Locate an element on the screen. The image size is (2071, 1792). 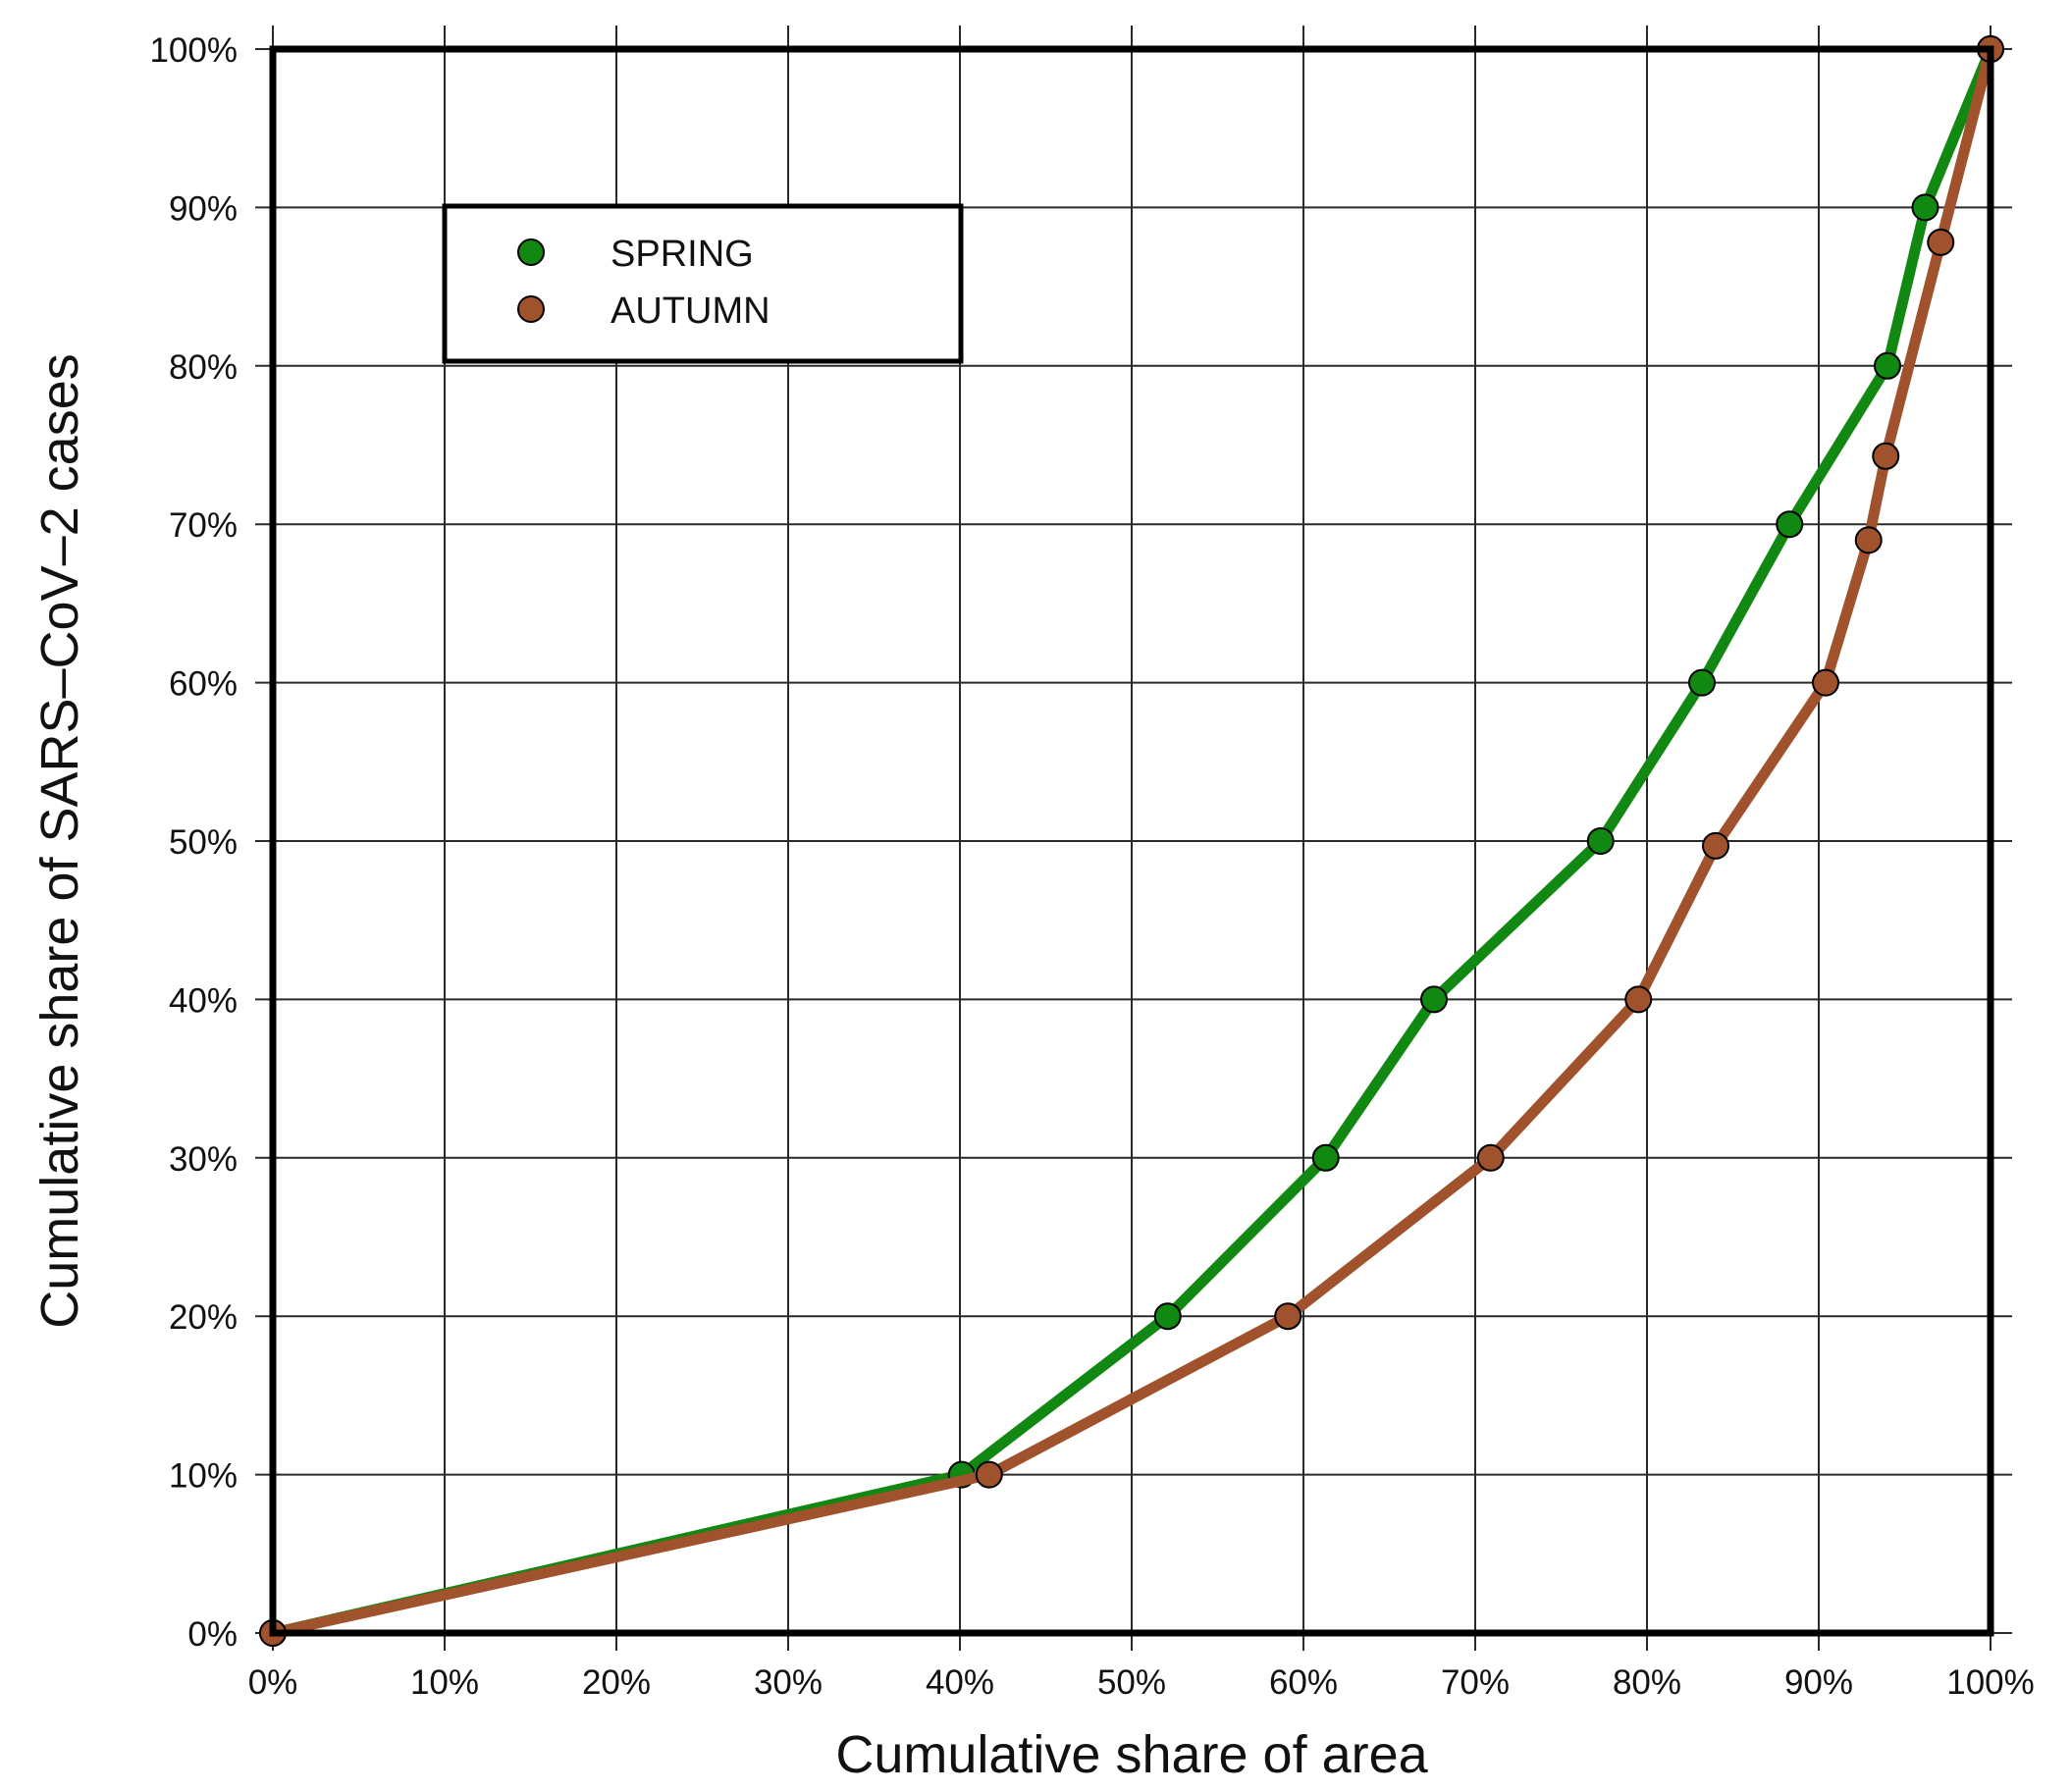
x-tick-label: 10% is located at coordinates (444, 1682).